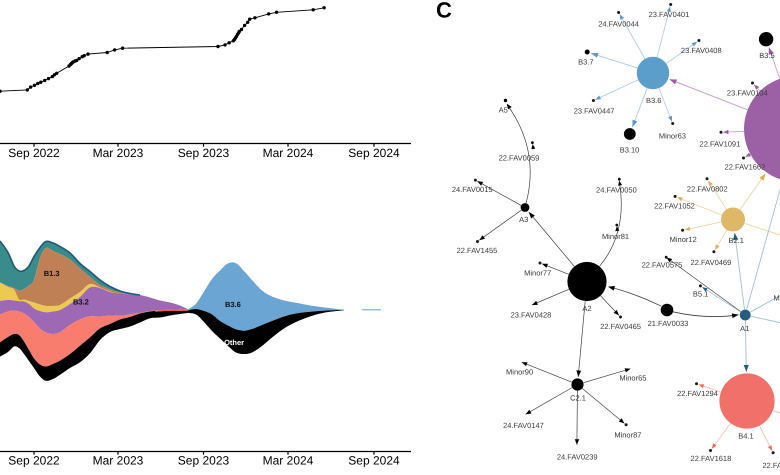 This screenshot has height=475, width=780. Describe the element at coordinates (477, 250) in the screenshot. I see `svg-text: 22.FAV1455` at that location.